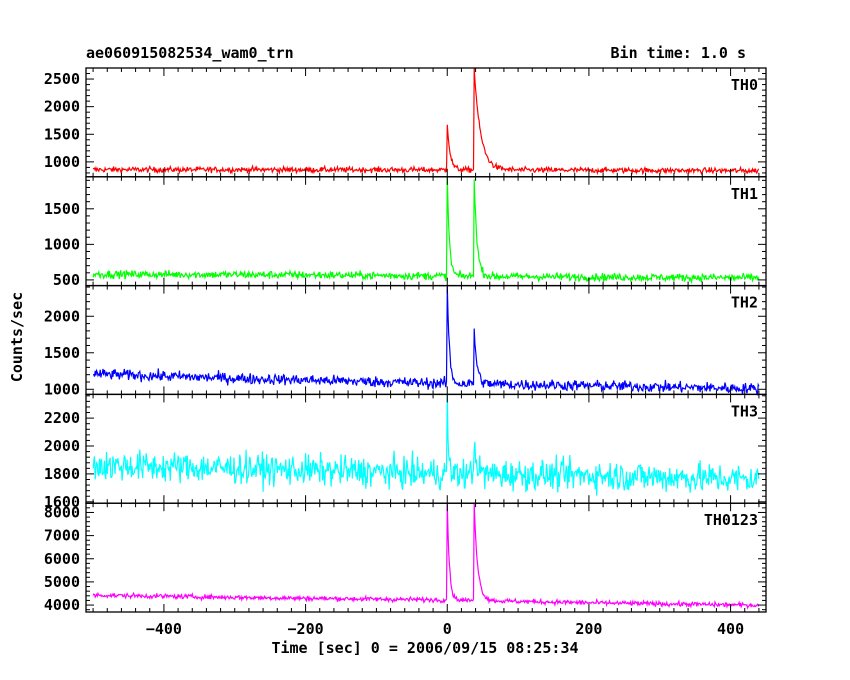  I want to click on panel-frame-th0123, so click(426, 557).